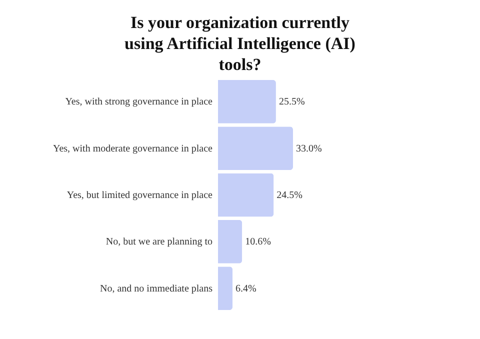 Image resolution: width=480 pixels, height=339 pixels. What do you see at coordinates (246, 288) in the screenshot?
I see `data-label: 6.4%` at bounding box center [246, 288].